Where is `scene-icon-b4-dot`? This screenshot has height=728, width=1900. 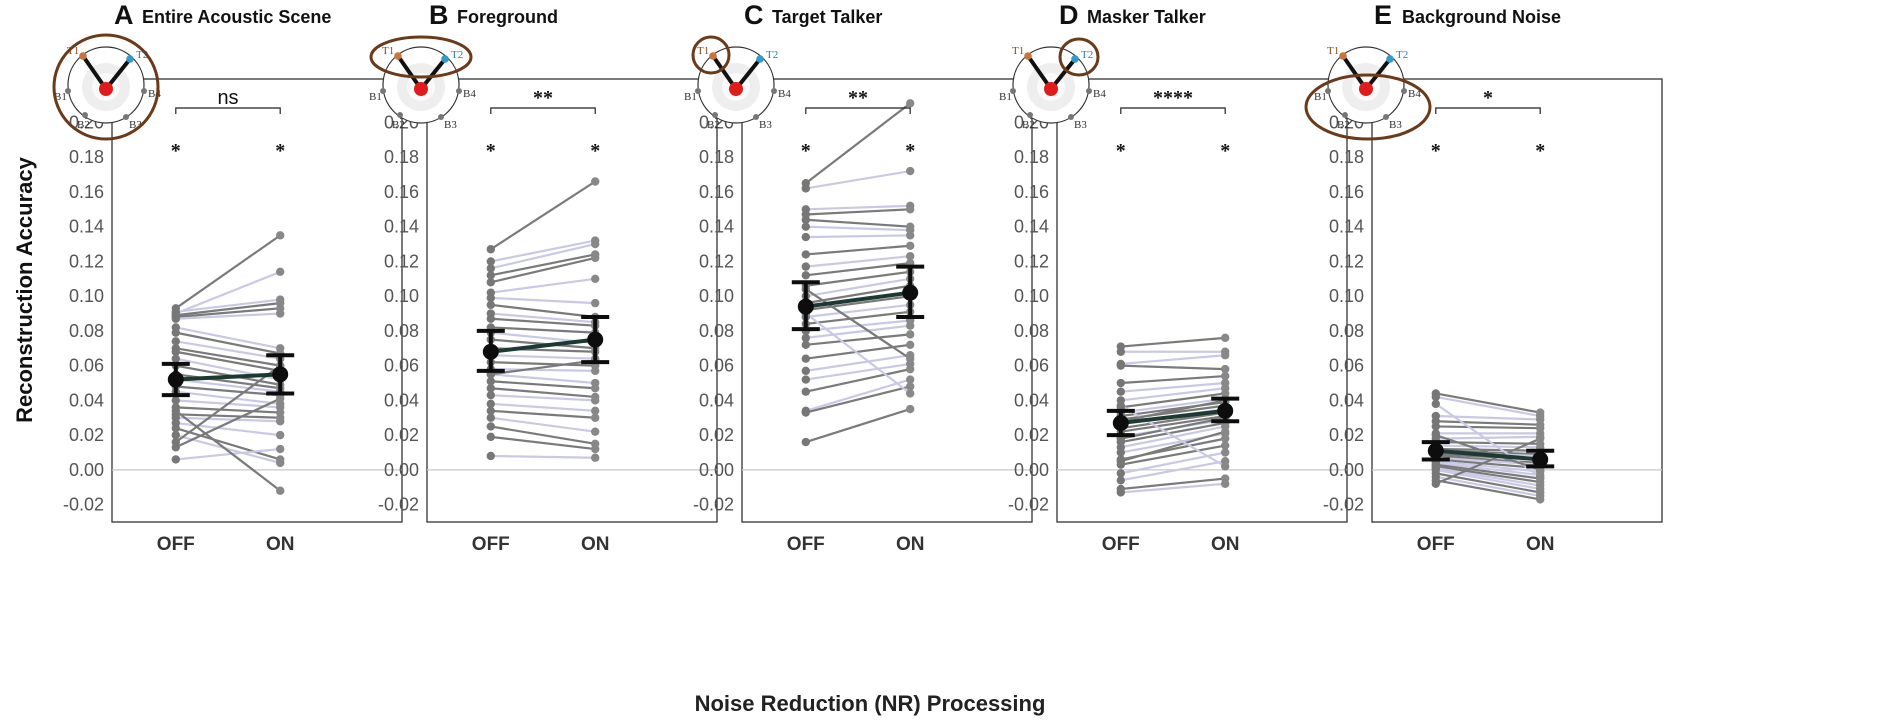 scene-icon-b4-dot is located at coordinates (144, 91).